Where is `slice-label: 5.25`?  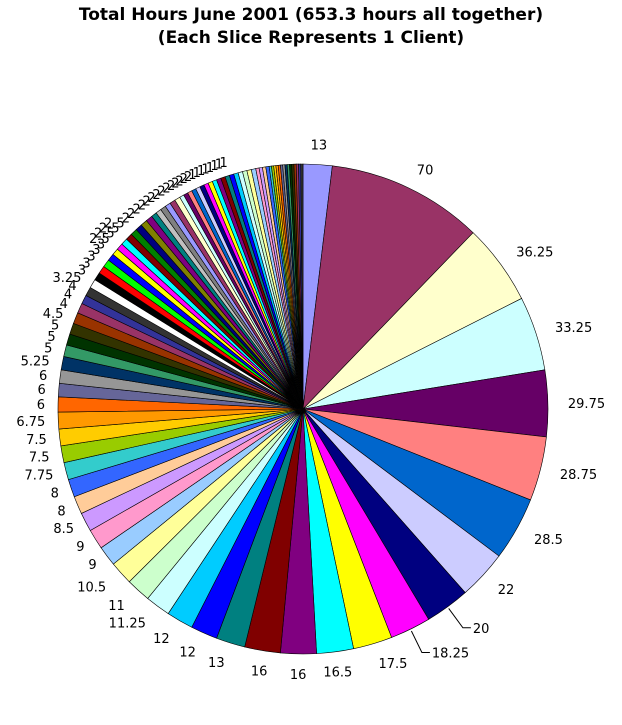
slice-label: 5.25 is located at coordinates (35, 362).